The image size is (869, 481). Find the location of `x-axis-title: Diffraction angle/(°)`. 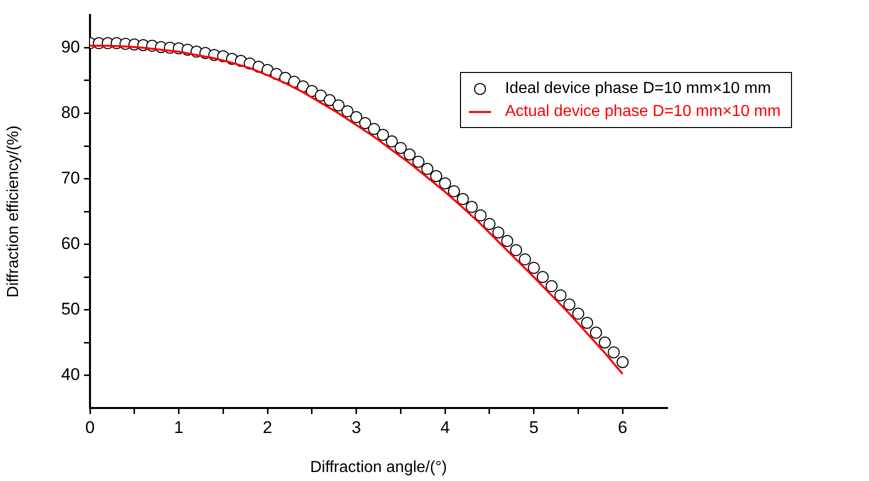

x-axis-title: Diffraction angle/(°) is located at coordinates (378, 467).